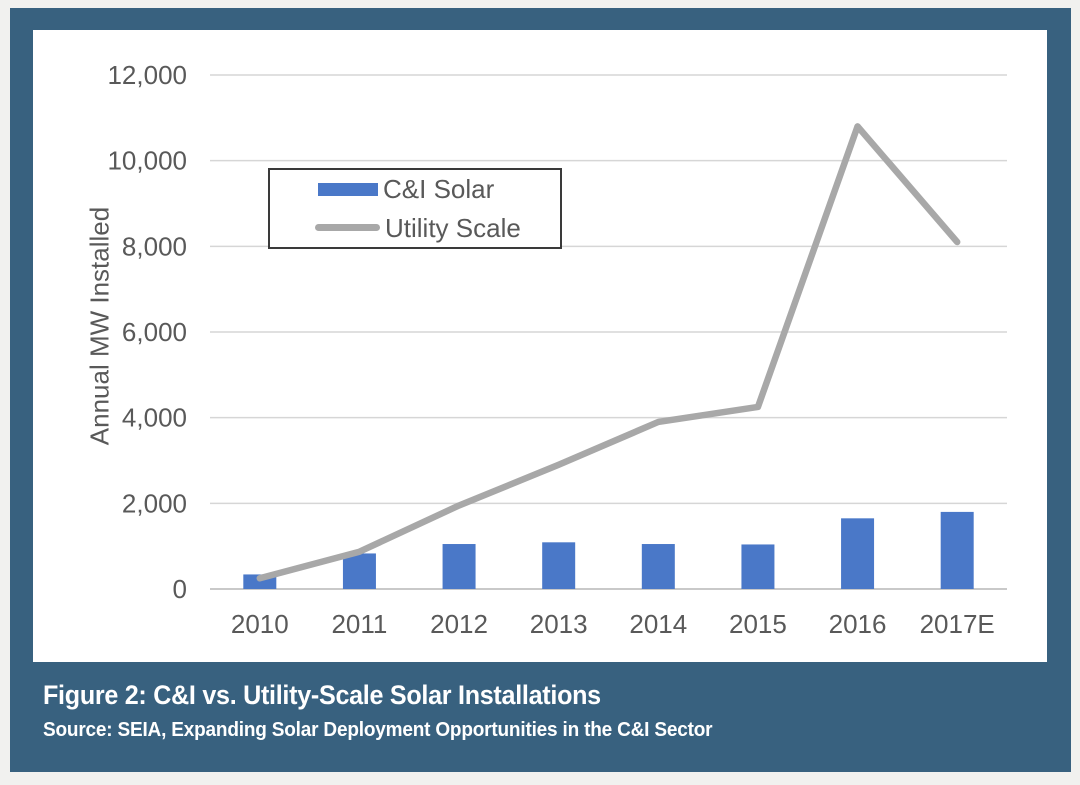 This screenshot has height=785, width=1080. What do you see at coordinates (359, 624) in the screenshot?
I see `x-tick-label-2011: 2011` at bounding box center [359, 624].